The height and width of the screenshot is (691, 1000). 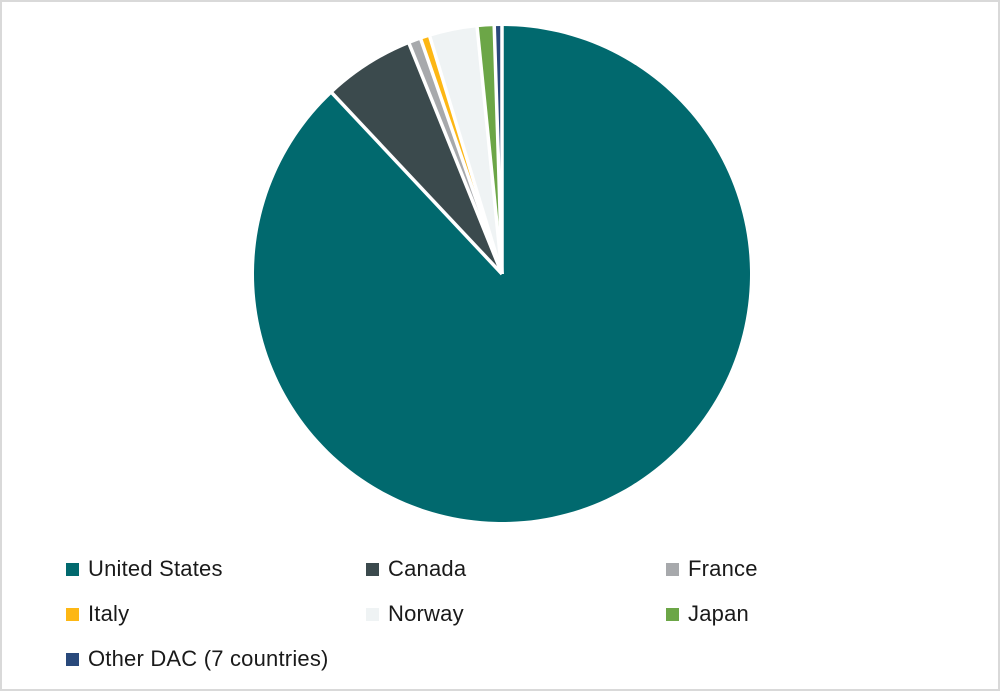 I want to click on legend-label: France, so click(x=723, y=568).